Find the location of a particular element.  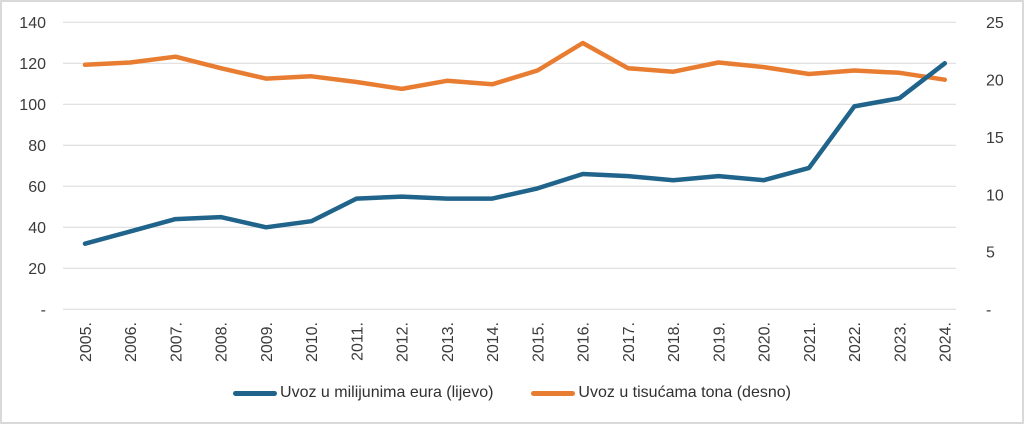

right-axis-tick-label: 5 is located at coordinates (990, 253).